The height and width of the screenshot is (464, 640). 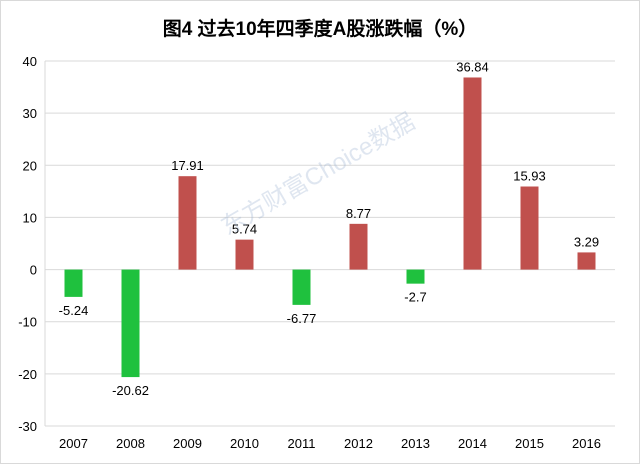 I want to click on x-tick-label: 2013, so click(x=415, y=443).